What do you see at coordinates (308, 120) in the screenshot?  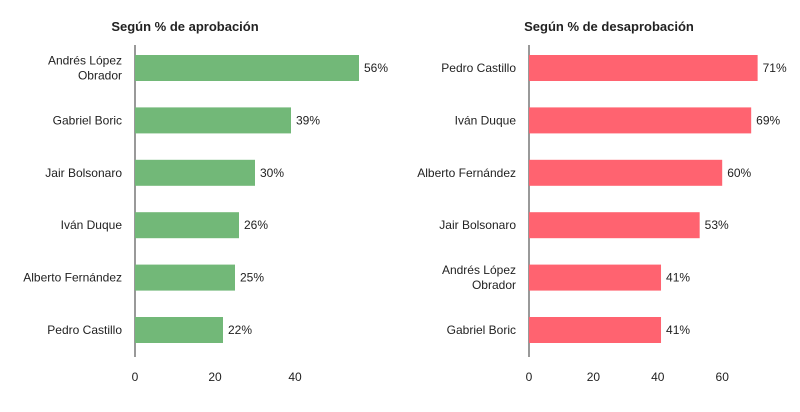 I see `bar-value-label: 39%` at bounding box center [308, 120].